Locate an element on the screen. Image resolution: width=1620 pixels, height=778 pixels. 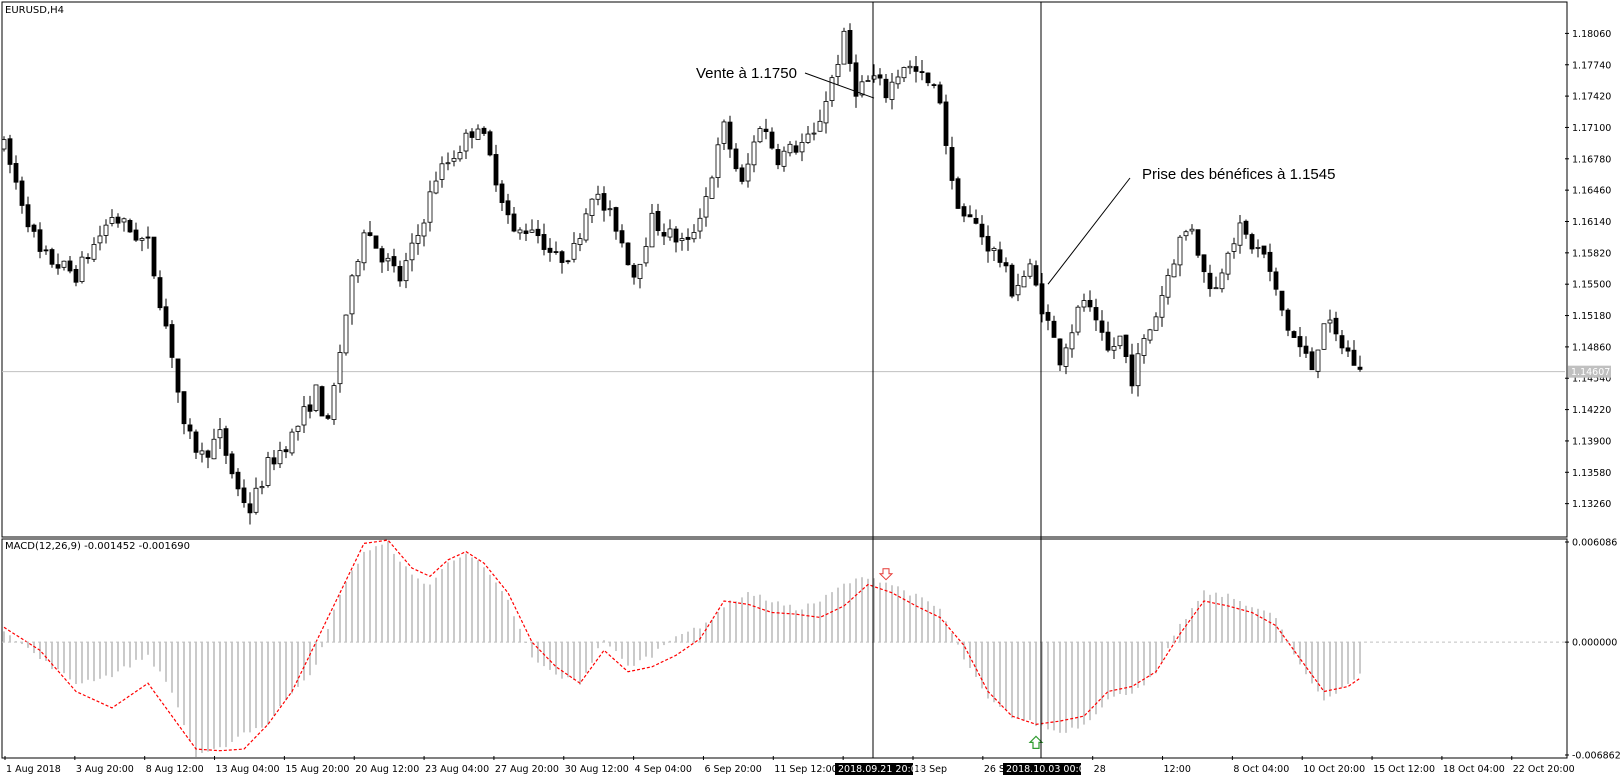
price-tick-label: 1.13900 is located at coordinates (1591, 441).